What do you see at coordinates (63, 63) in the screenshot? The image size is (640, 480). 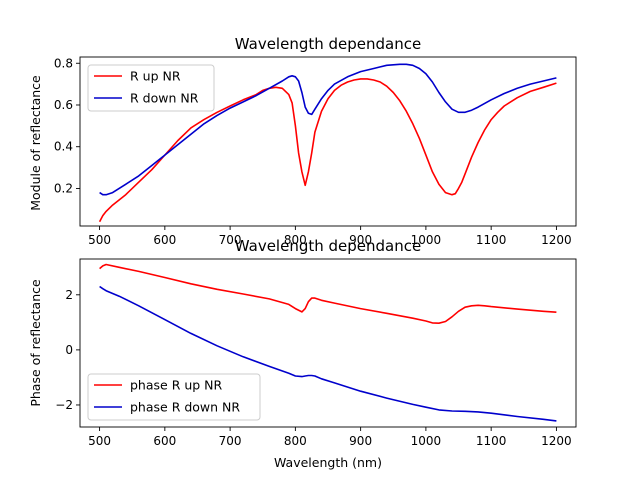 I see `y-tick-label: 0.8` at bounding box center [63, 63].